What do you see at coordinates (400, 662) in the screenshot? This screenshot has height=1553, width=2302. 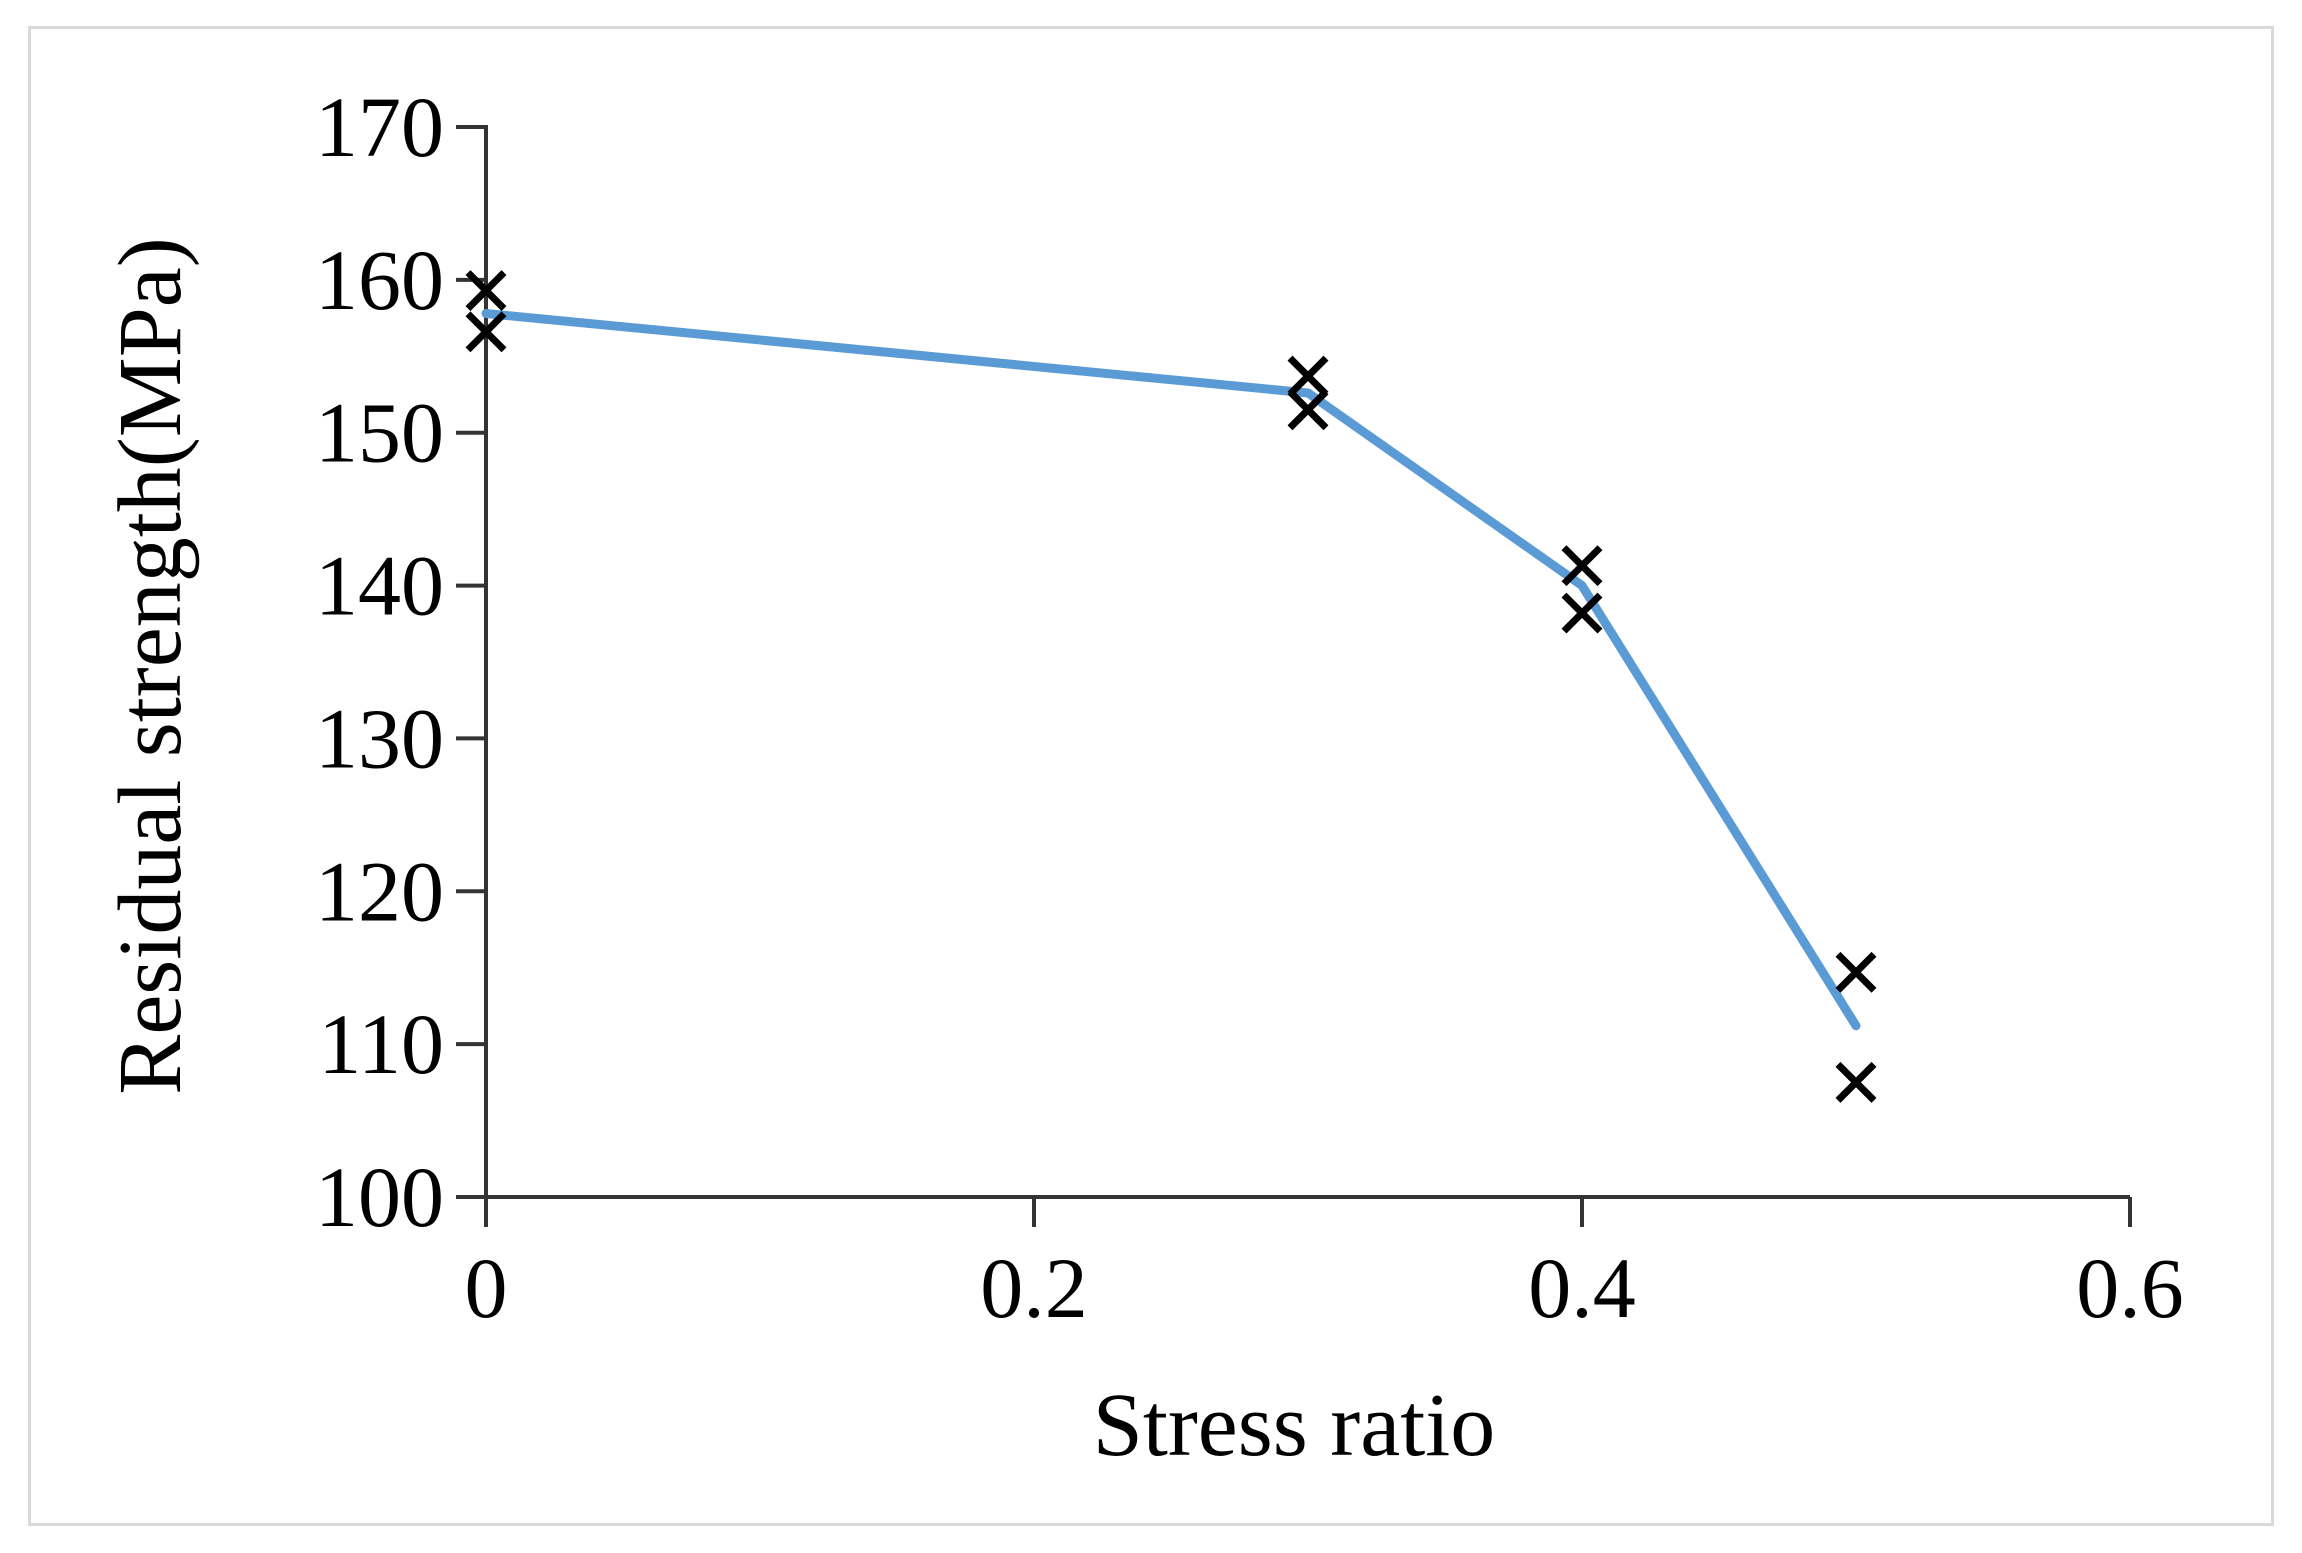 I see `y-axis-ticks: 100 110 120 130 140 150 160 170` at bounding box center [400, 662].